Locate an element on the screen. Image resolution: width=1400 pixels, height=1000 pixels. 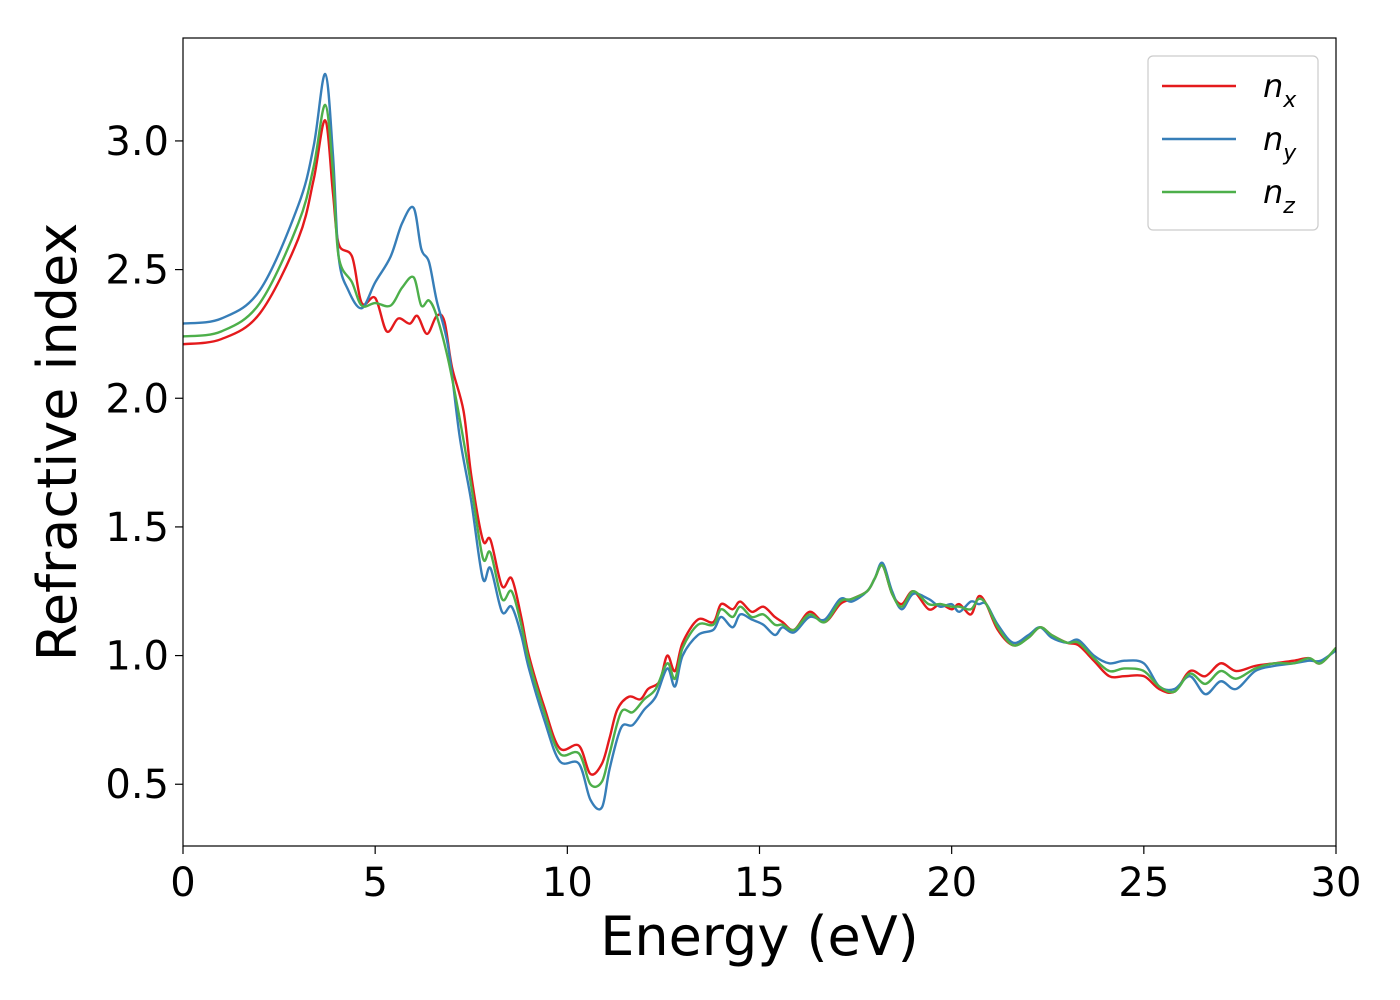
y-tick-label: 3.0 is located at coordinates (137, 142).